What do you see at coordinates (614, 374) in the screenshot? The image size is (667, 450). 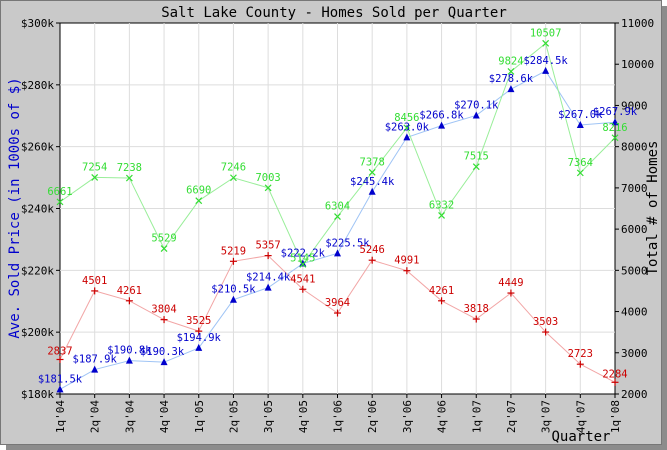 I see `data-label: 2284` at bounding box center [614, 374].